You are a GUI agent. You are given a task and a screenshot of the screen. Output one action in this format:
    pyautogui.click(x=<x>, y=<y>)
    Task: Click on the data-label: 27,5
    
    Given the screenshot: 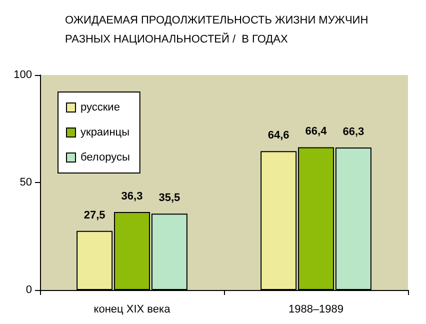 What is the action you would take?
    pyautogui.click(x=95, y=215)
    